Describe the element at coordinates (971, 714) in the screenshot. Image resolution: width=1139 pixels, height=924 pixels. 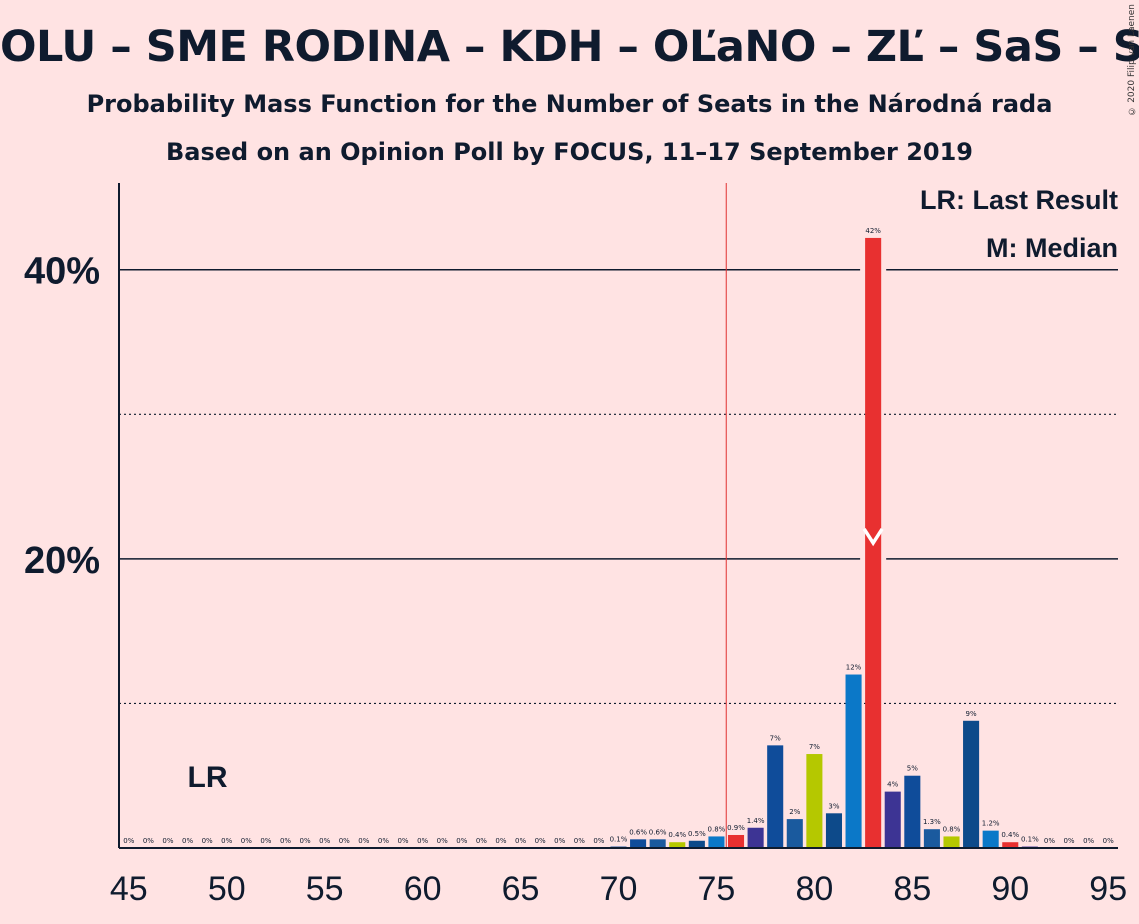
I see `bar-value-label: 9%` at that location.